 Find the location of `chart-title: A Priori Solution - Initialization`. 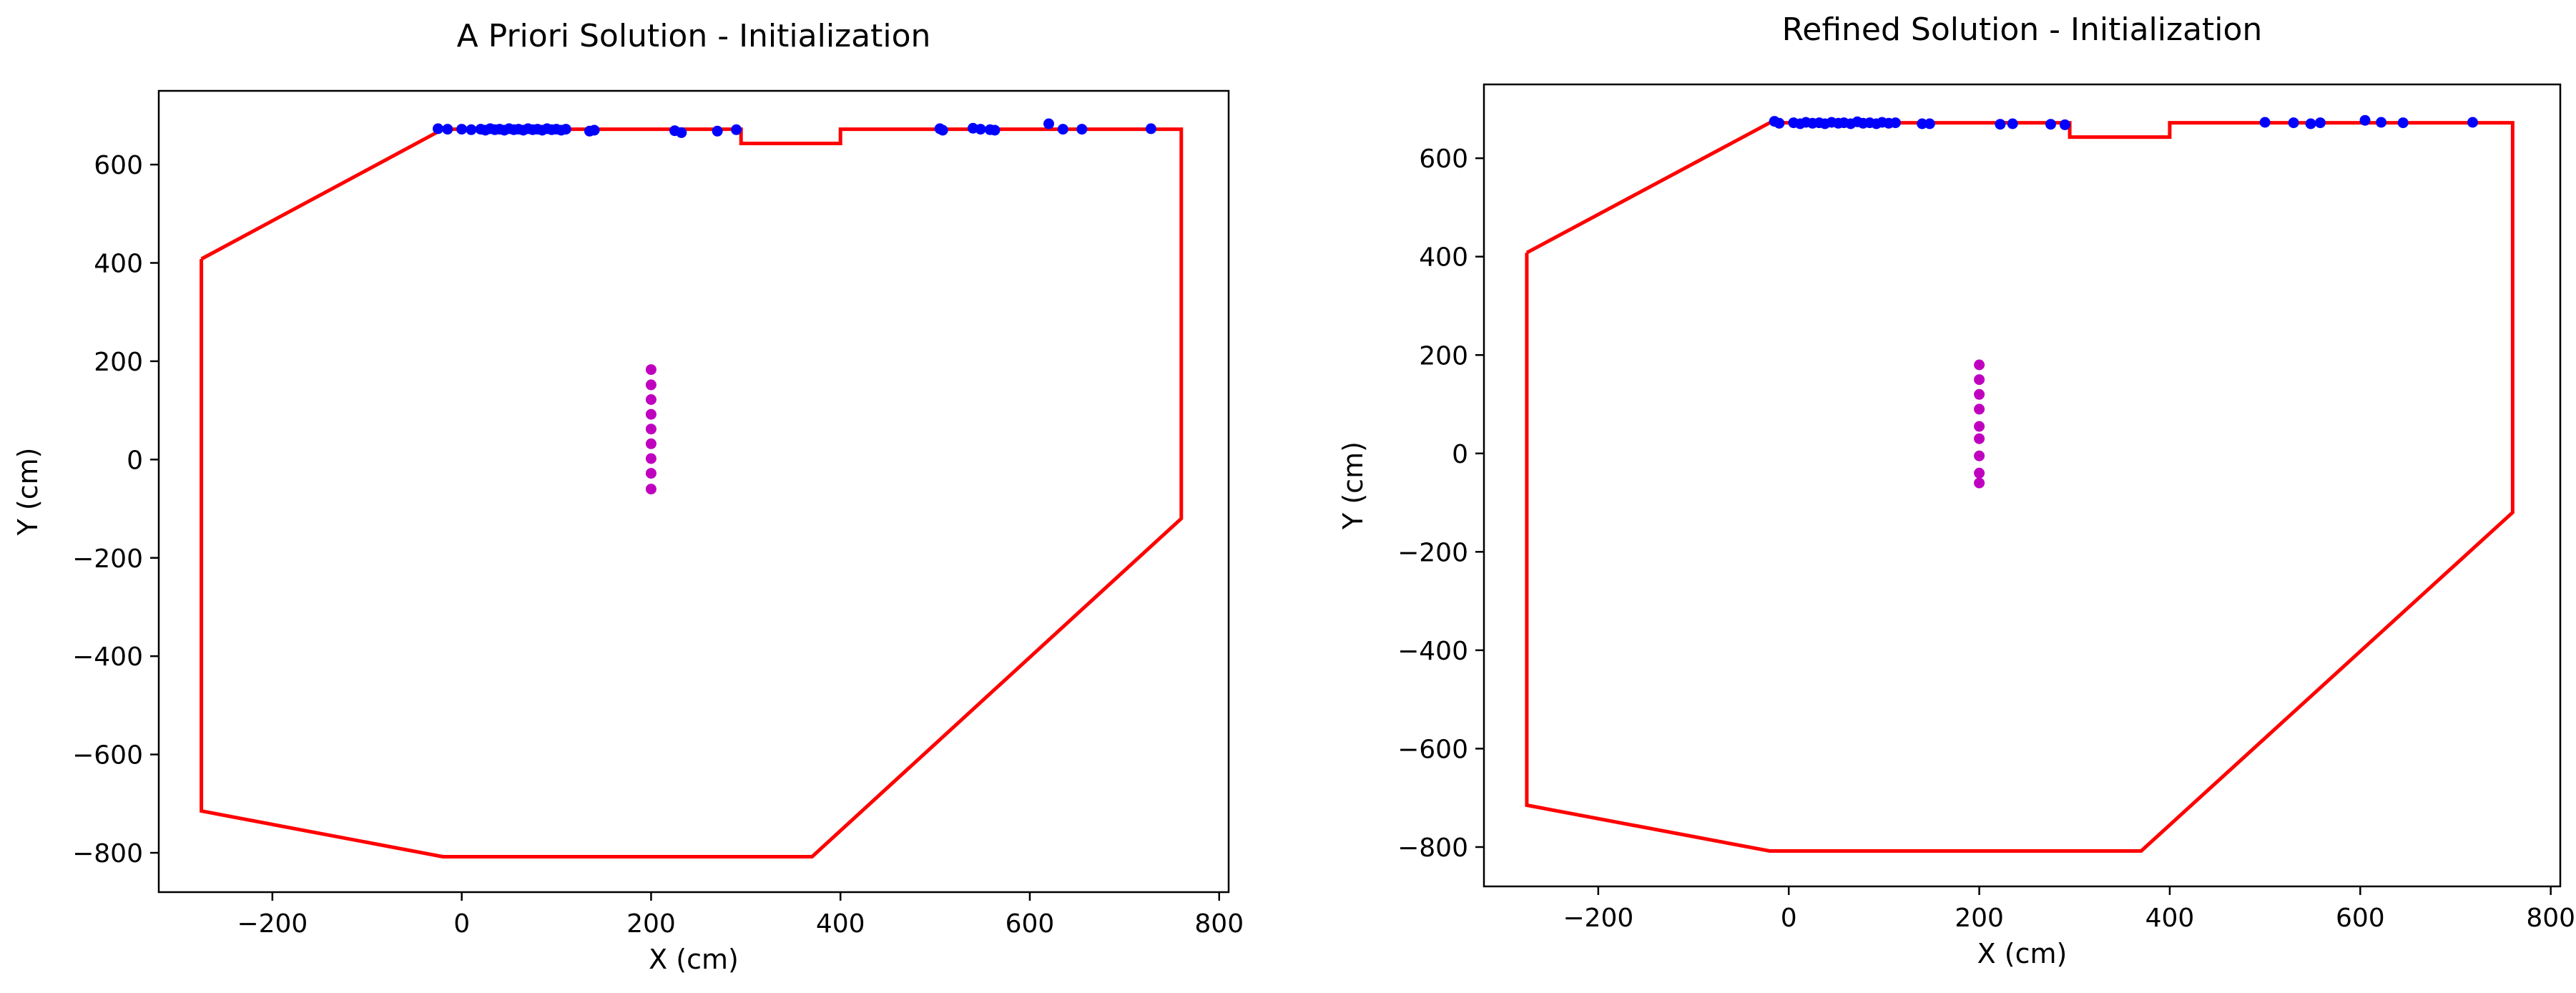

chart-title: A Priori Solution - Initialization is located at coordinates (694, 36).